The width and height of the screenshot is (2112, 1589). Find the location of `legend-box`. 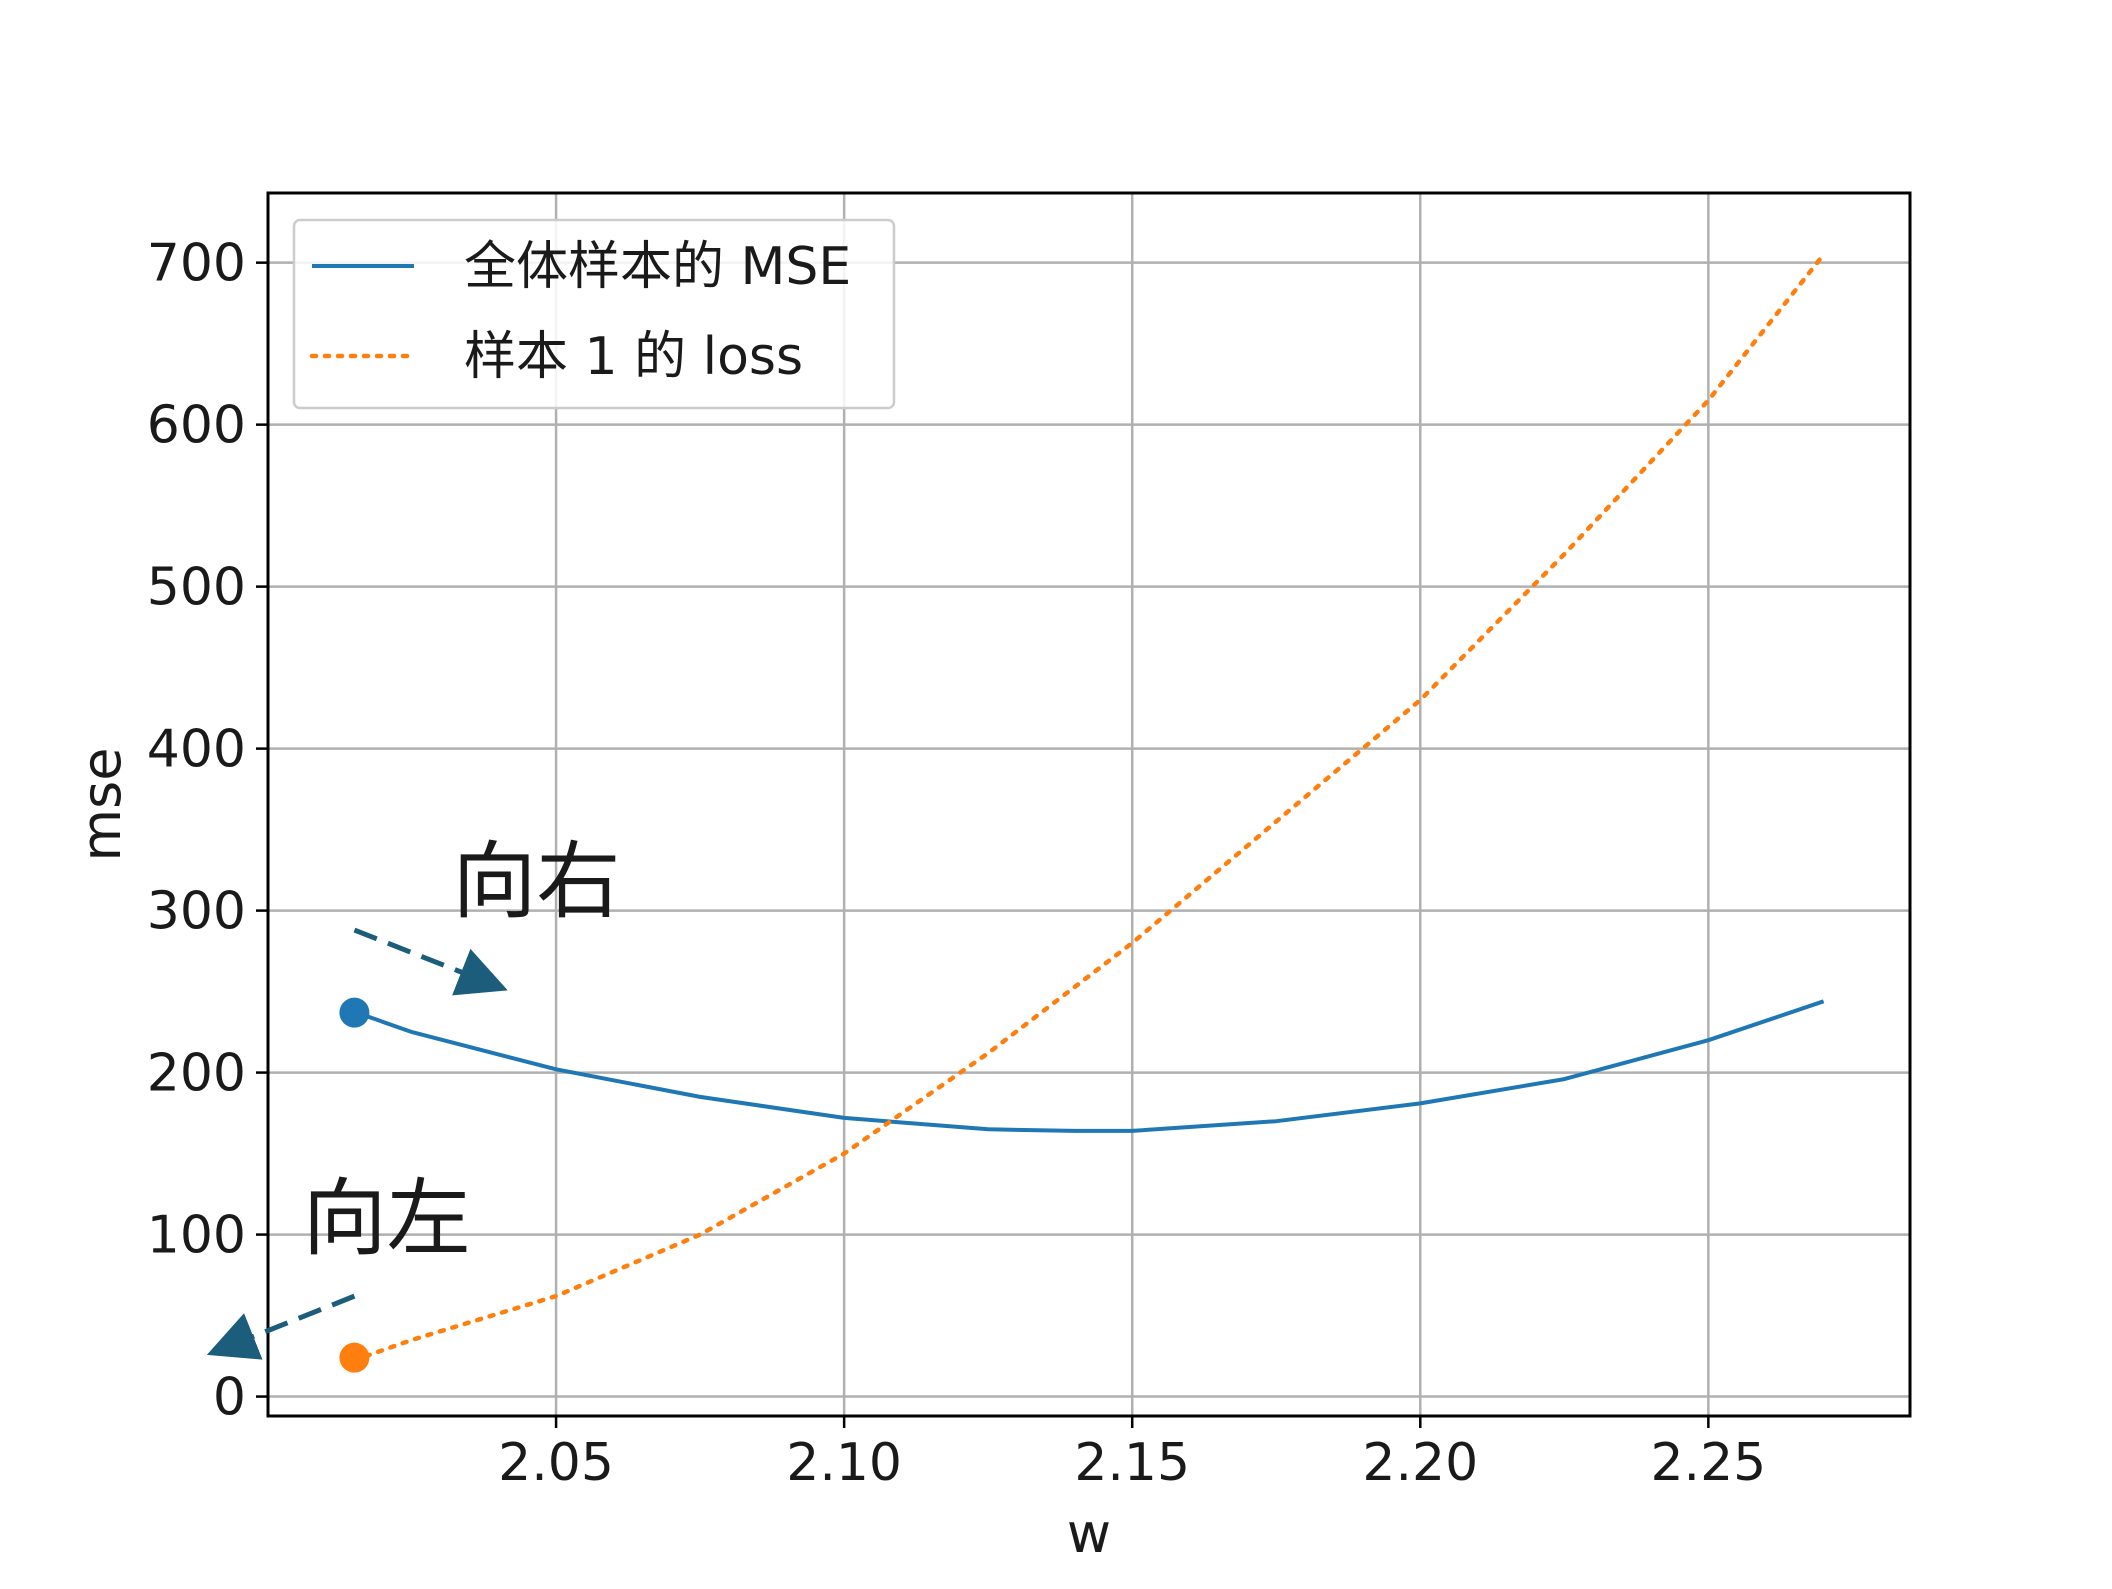

legend-box is located at coordinates (594, 314).